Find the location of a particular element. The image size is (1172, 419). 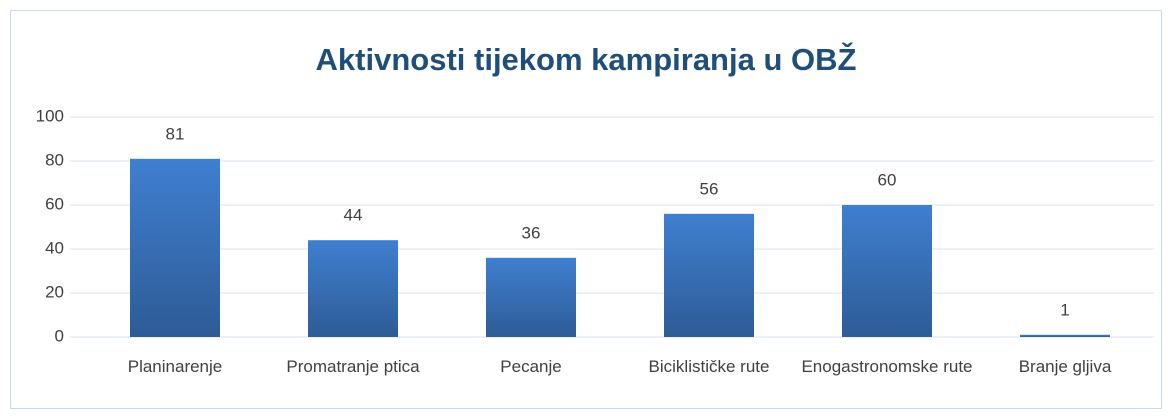

y-tick-label: 20 is located at coordinates (54, 291).